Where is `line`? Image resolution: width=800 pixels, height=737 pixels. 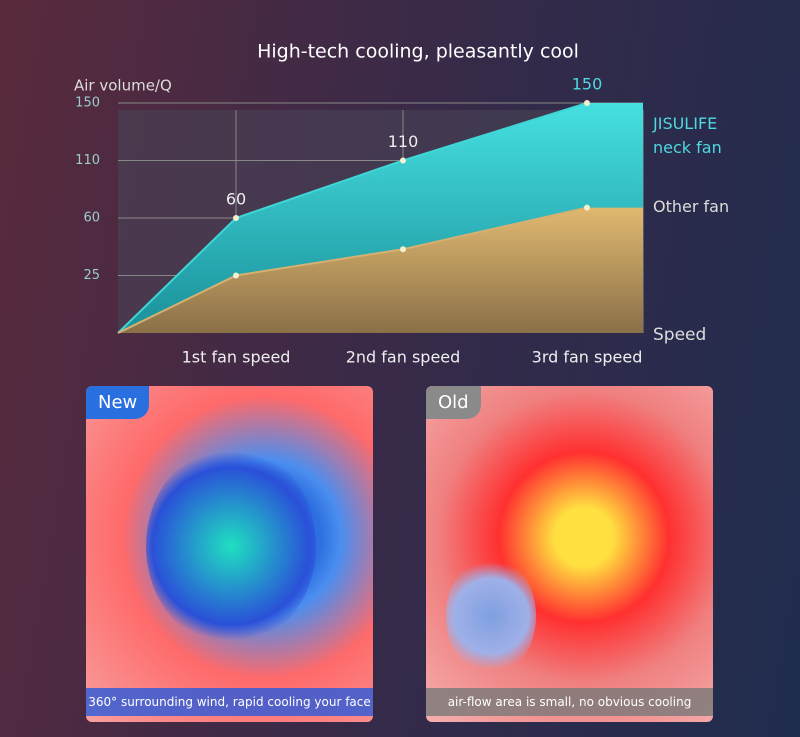
line is located at coordinates (352, 270).